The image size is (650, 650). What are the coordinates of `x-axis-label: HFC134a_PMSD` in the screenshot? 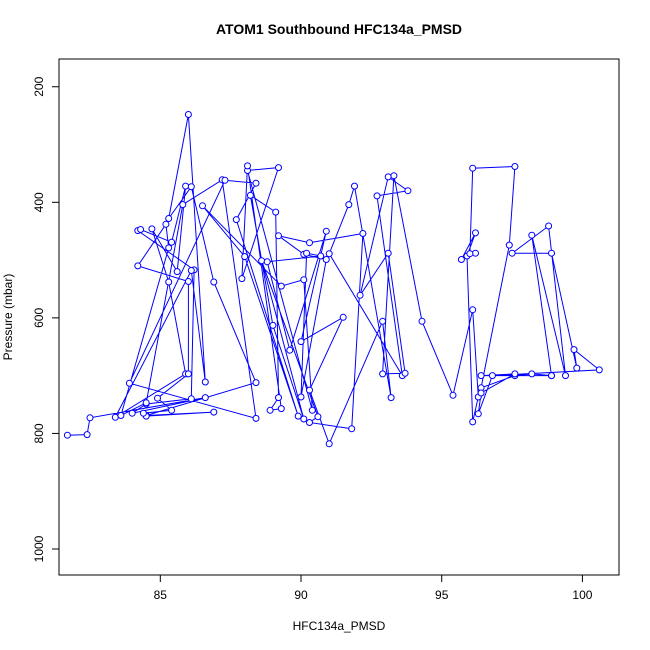 It's located at (339, 626).